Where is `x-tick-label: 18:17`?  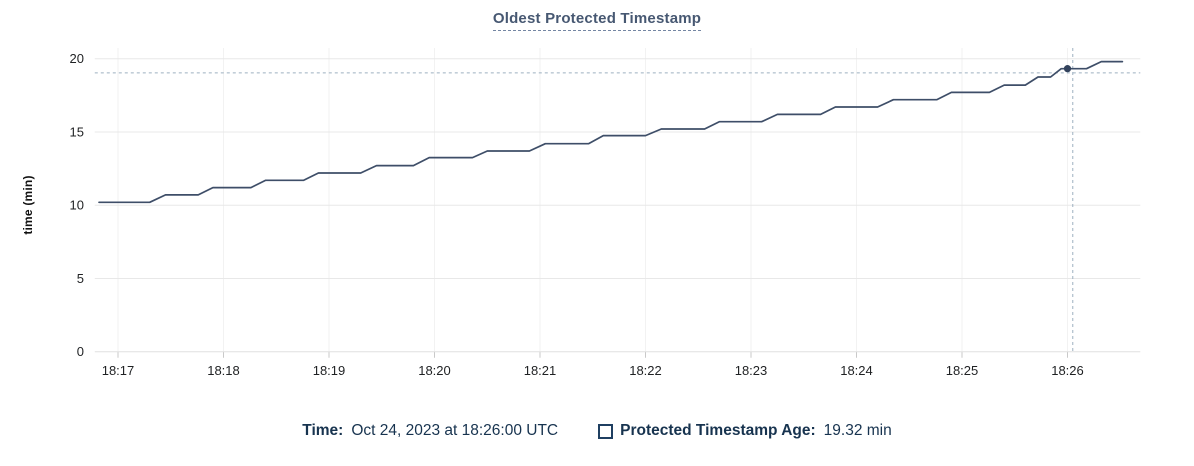
x-tick-label: 18:17 is located at coordinates (118, 370).